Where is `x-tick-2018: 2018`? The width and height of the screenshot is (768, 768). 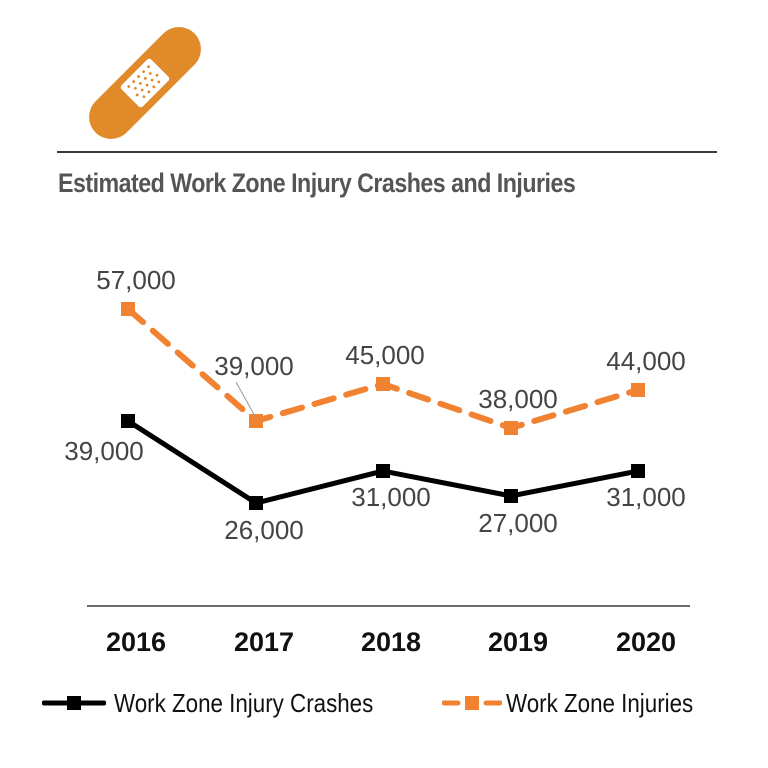
x-tick-2018: 2018 is located at coordinates (391, 642).